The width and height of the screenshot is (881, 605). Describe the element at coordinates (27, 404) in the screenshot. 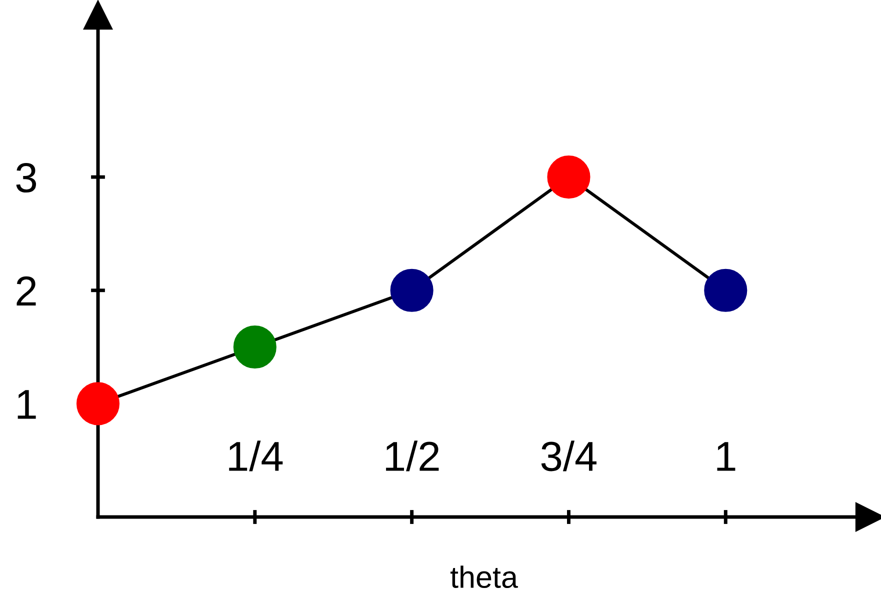

I see `y-tick-label: 1` at that location.